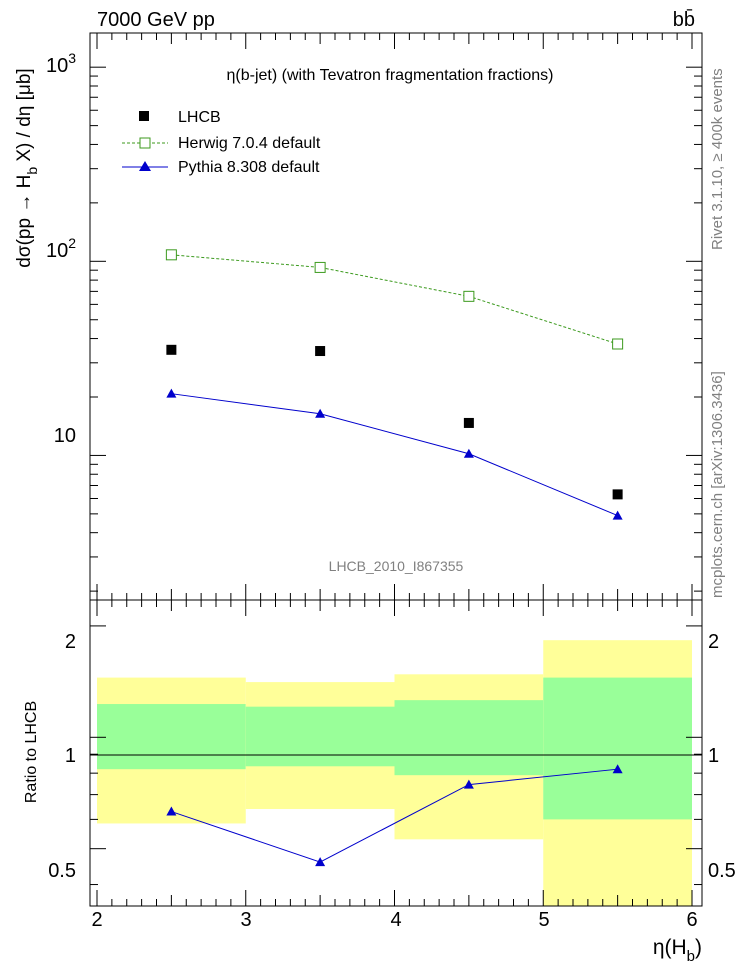  I want to click on x-tick-labels: 2 3 4 5 6, so click(394, 920).